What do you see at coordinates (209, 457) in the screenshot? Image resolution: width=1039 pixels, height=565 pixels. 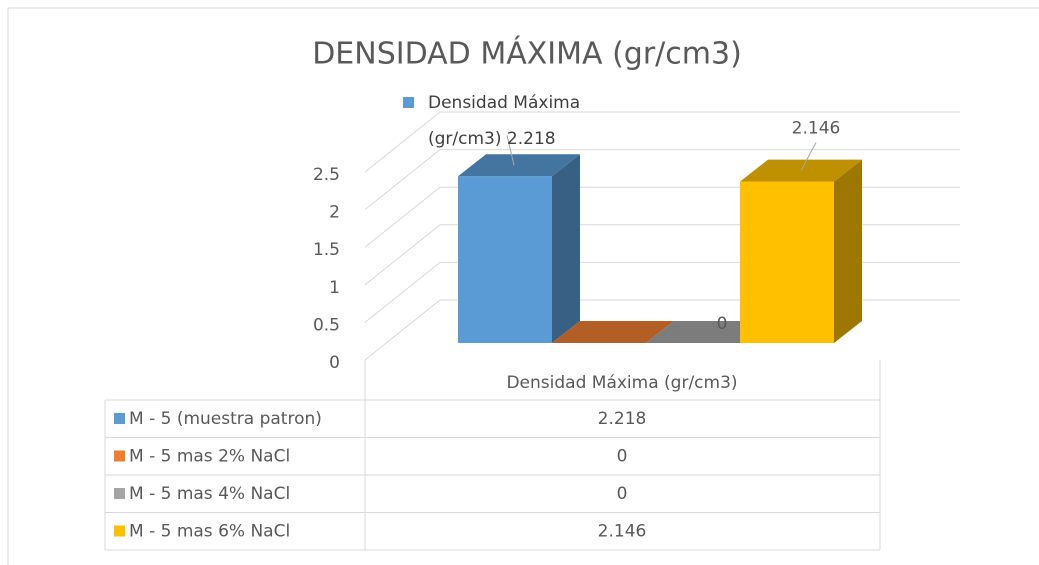 I see `legend-label: M - 5 mas 2% NaCl` at bounding box center [209, 457].